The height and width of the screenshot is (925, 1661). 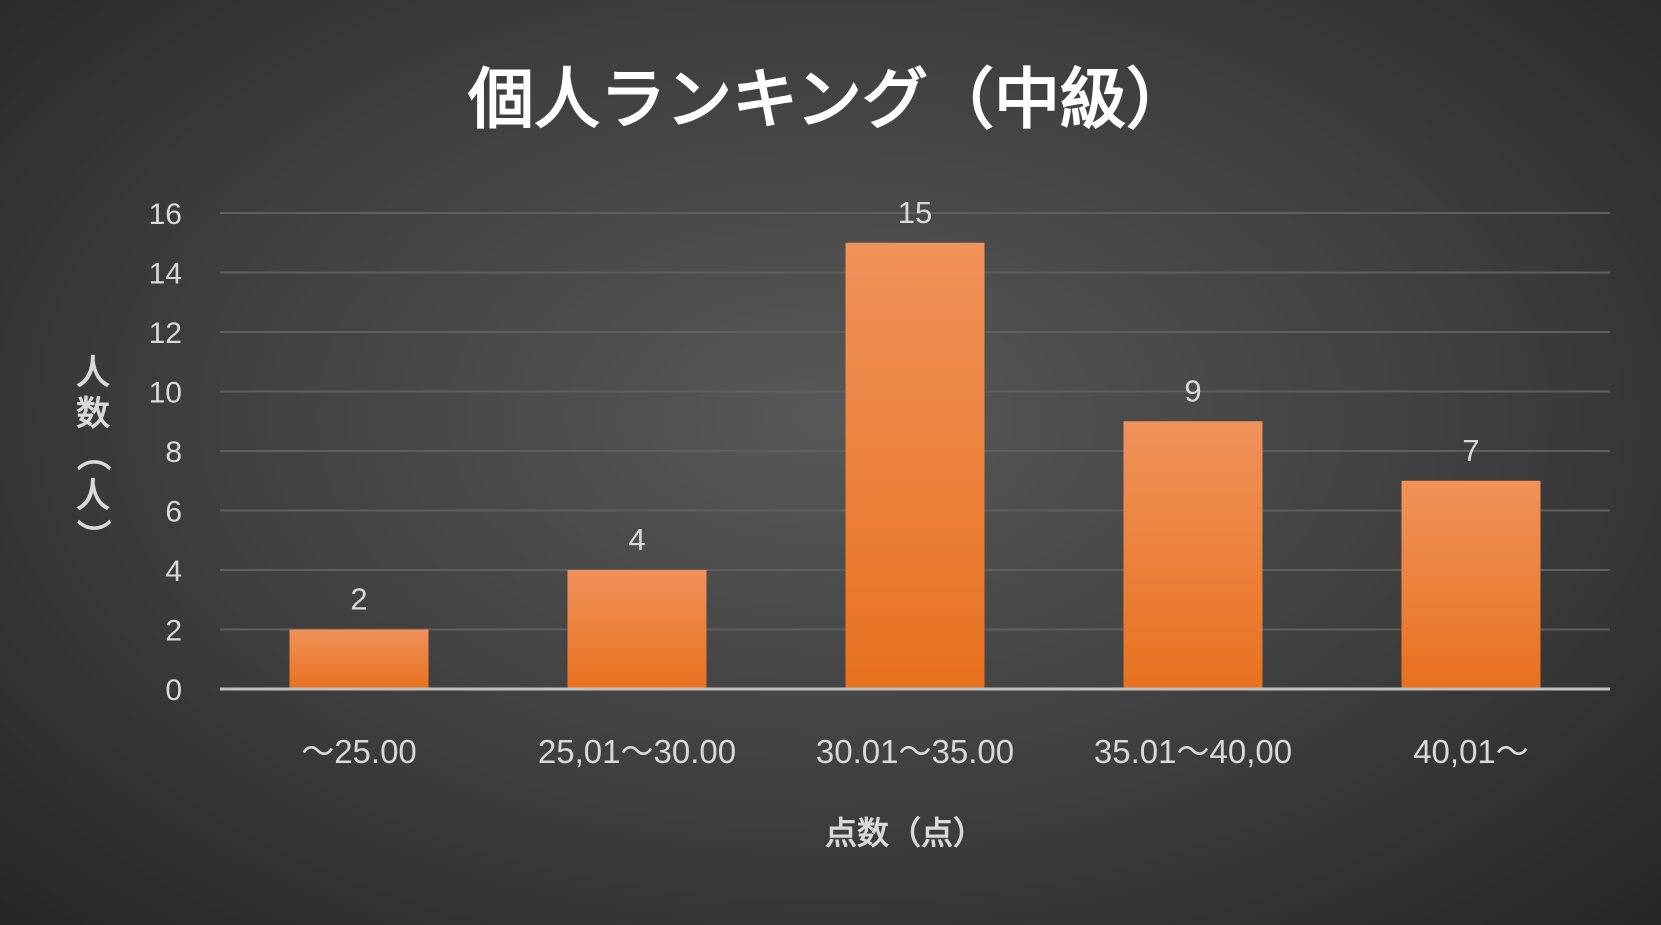 What do you see at coordinates (829, 99) in the screenshot?
I see `chart-title: 個人ランキング（中級）` at bounding box center [829, 99].